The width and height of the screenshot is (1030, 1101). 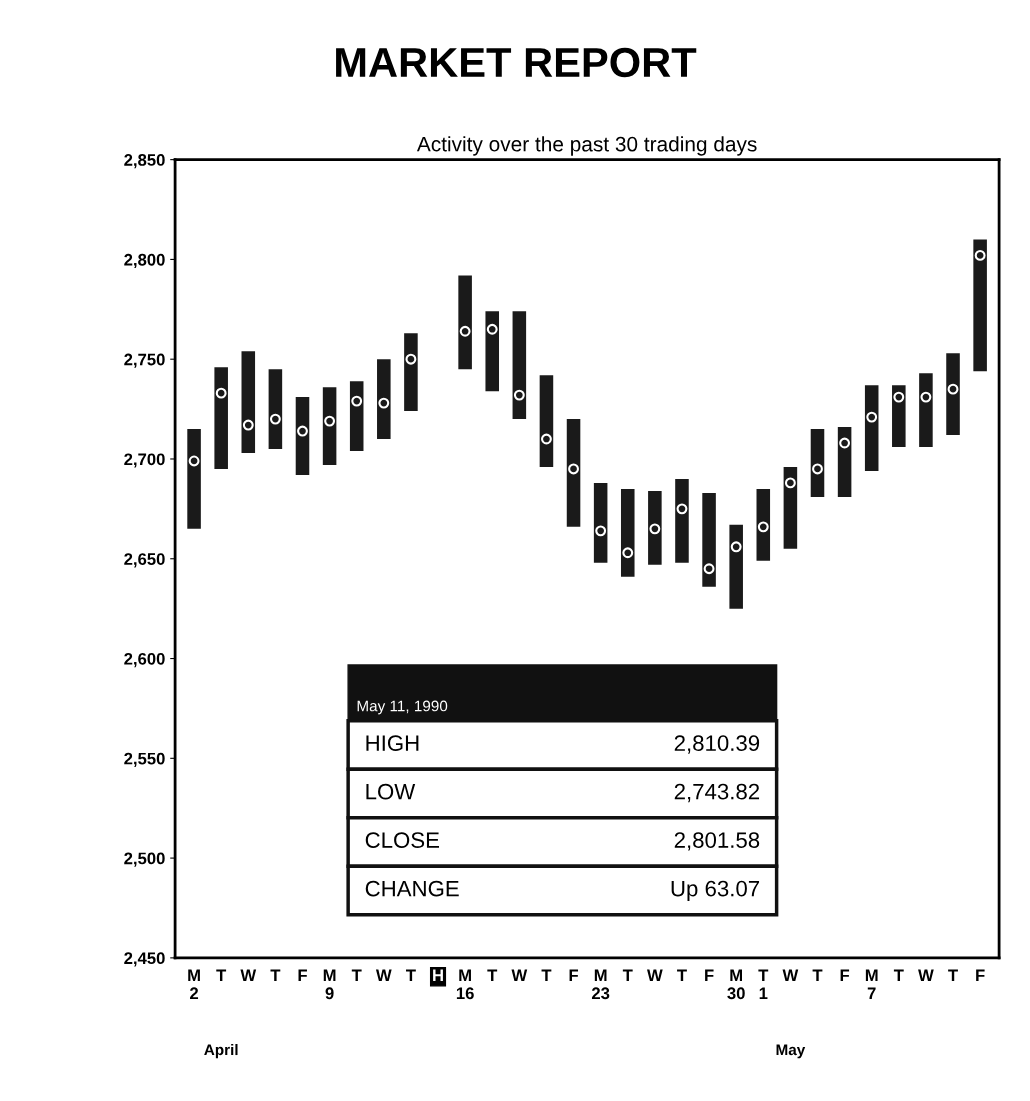 I want to click on annotation: Up 63.07, so click(x=715, y=890).